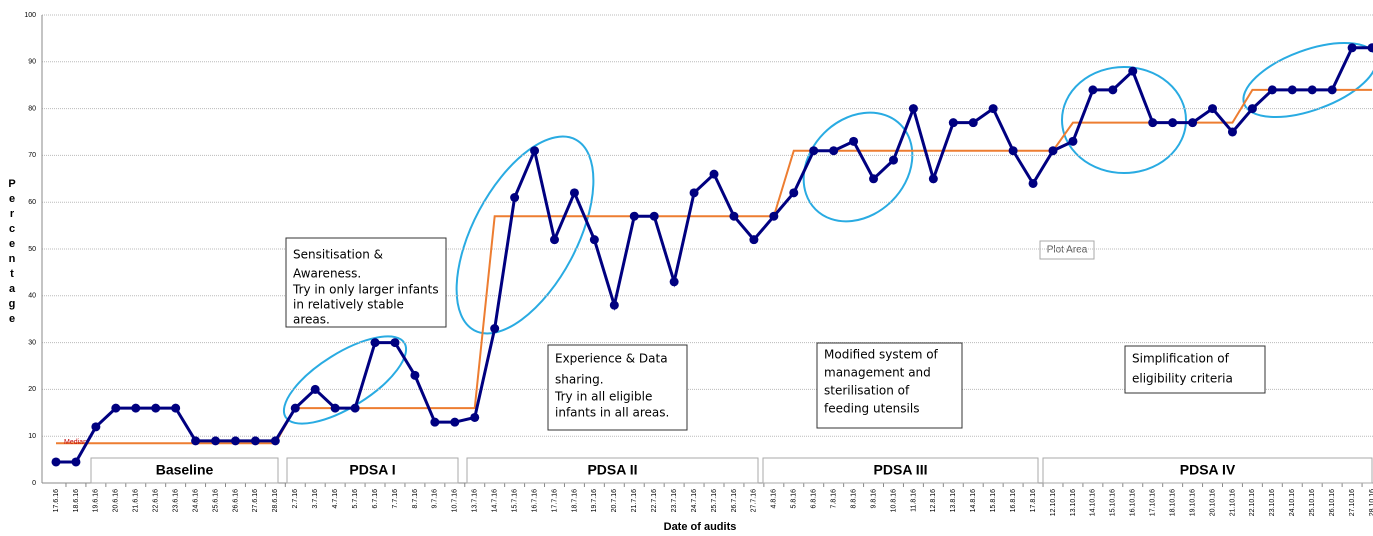 The height and width of the screenshot is (536, 1373). Describe the element at coordinates (1332, 502) in the screenshot. I see `x-tick-label: 26.10.16` at that location.